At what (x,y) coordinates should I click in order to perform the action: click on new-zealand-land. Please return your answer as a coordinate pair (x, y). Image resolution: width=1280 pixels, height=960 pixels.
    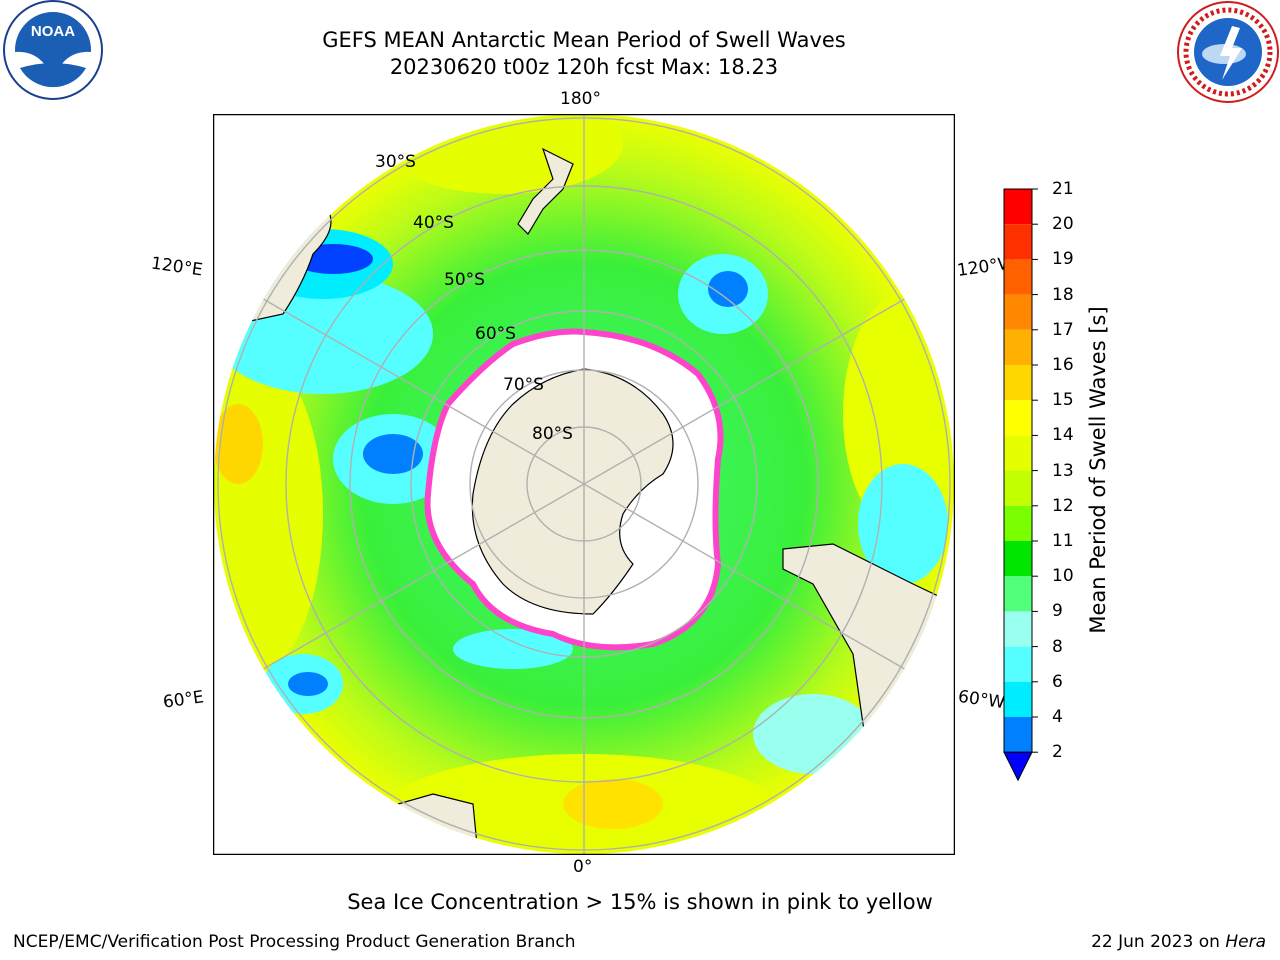
    Looking at the image, I should click on (545, 191).